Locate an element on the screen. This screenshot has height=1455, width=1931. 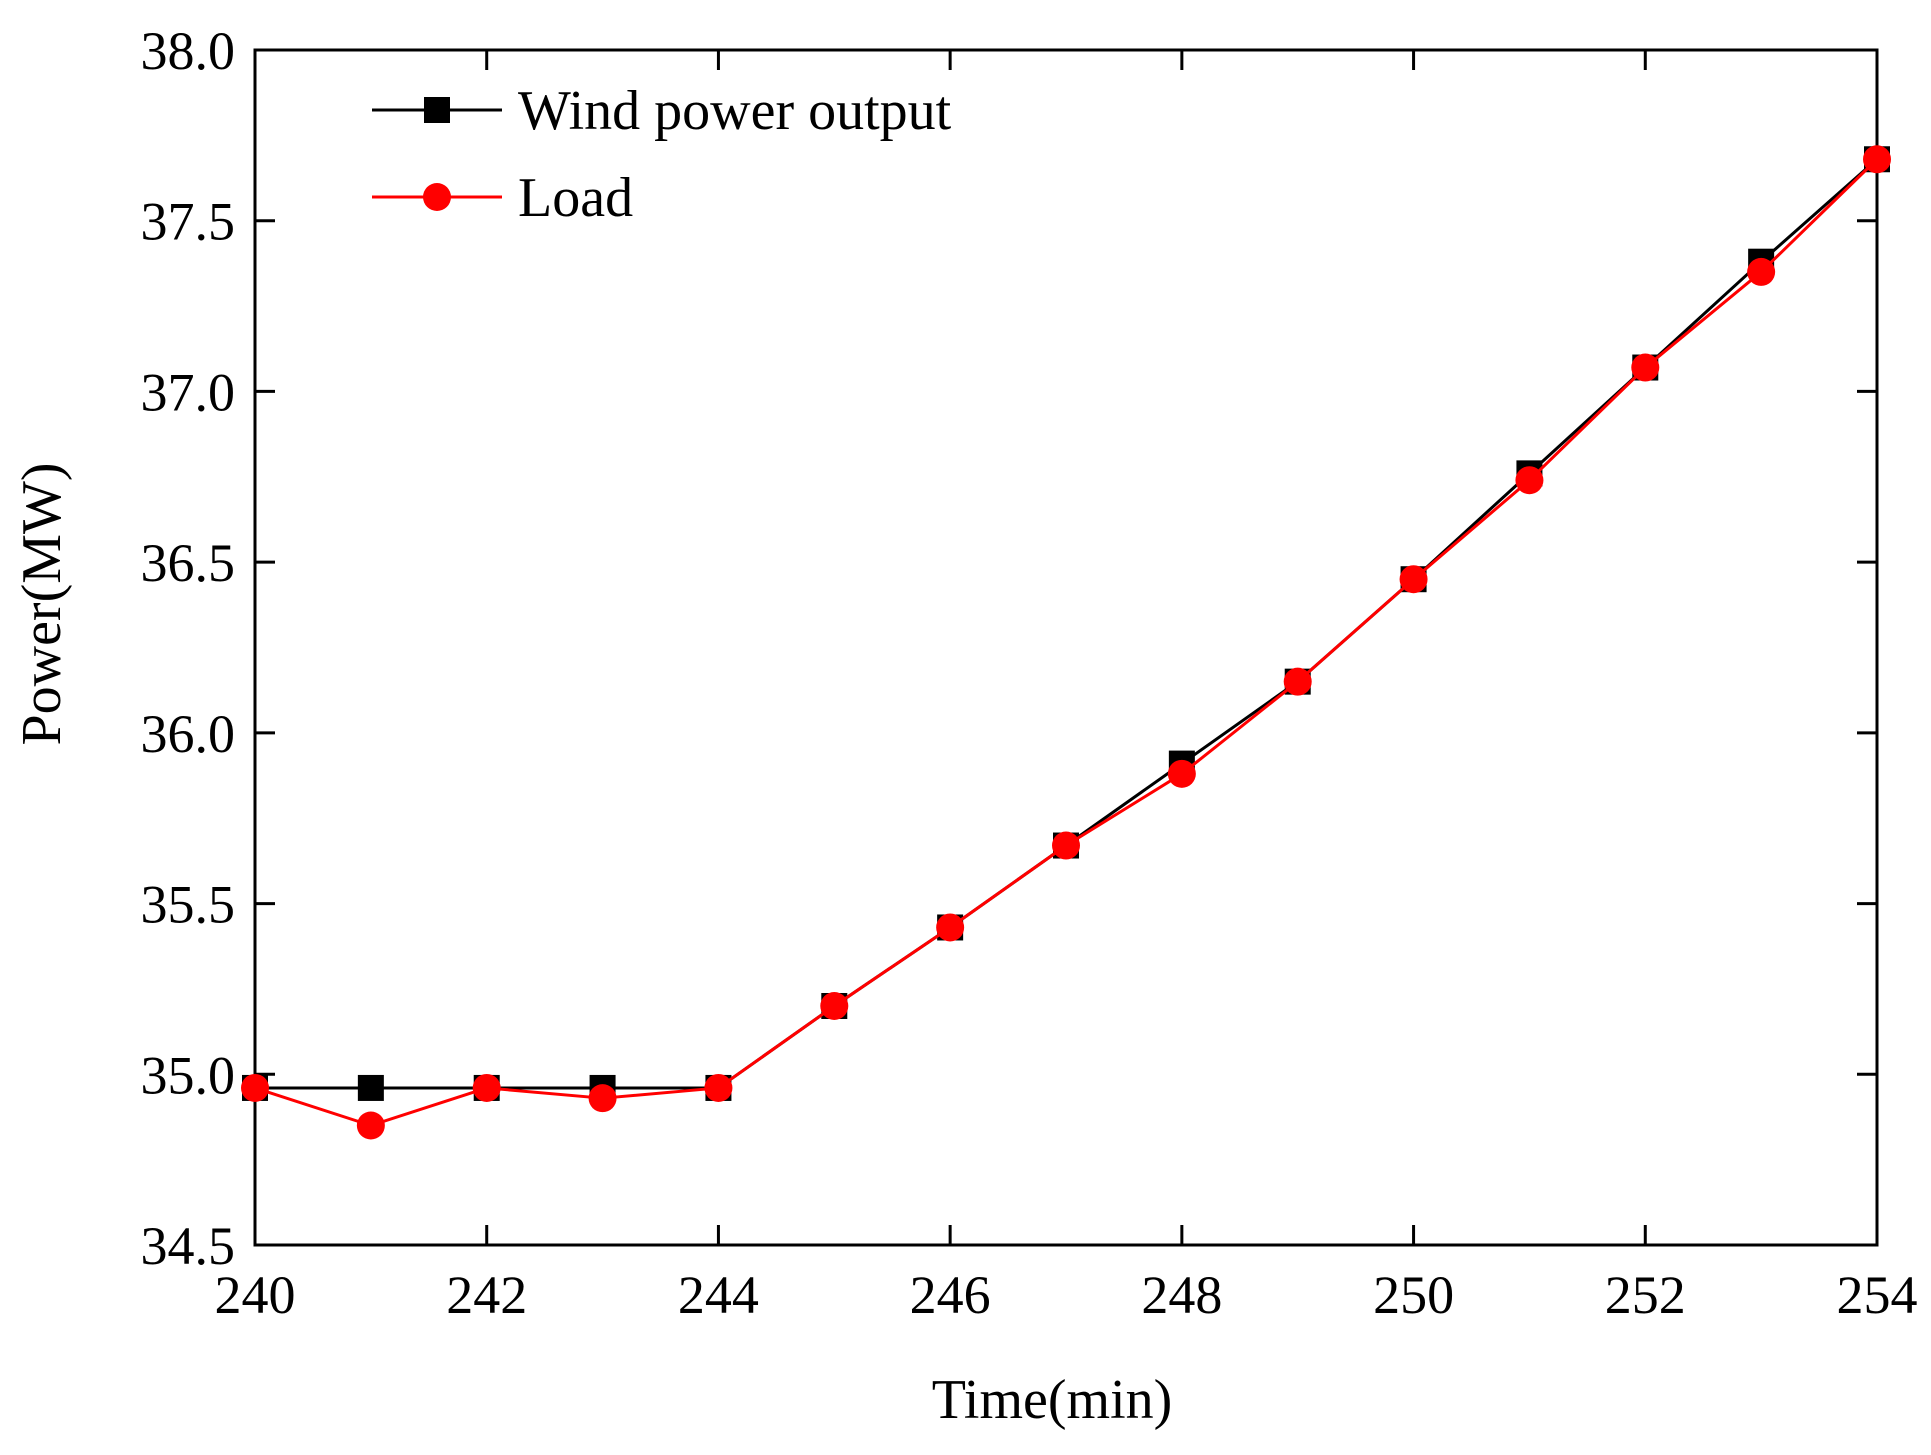
x-tick-label: 254 is located at coordinates (1877, 1295).